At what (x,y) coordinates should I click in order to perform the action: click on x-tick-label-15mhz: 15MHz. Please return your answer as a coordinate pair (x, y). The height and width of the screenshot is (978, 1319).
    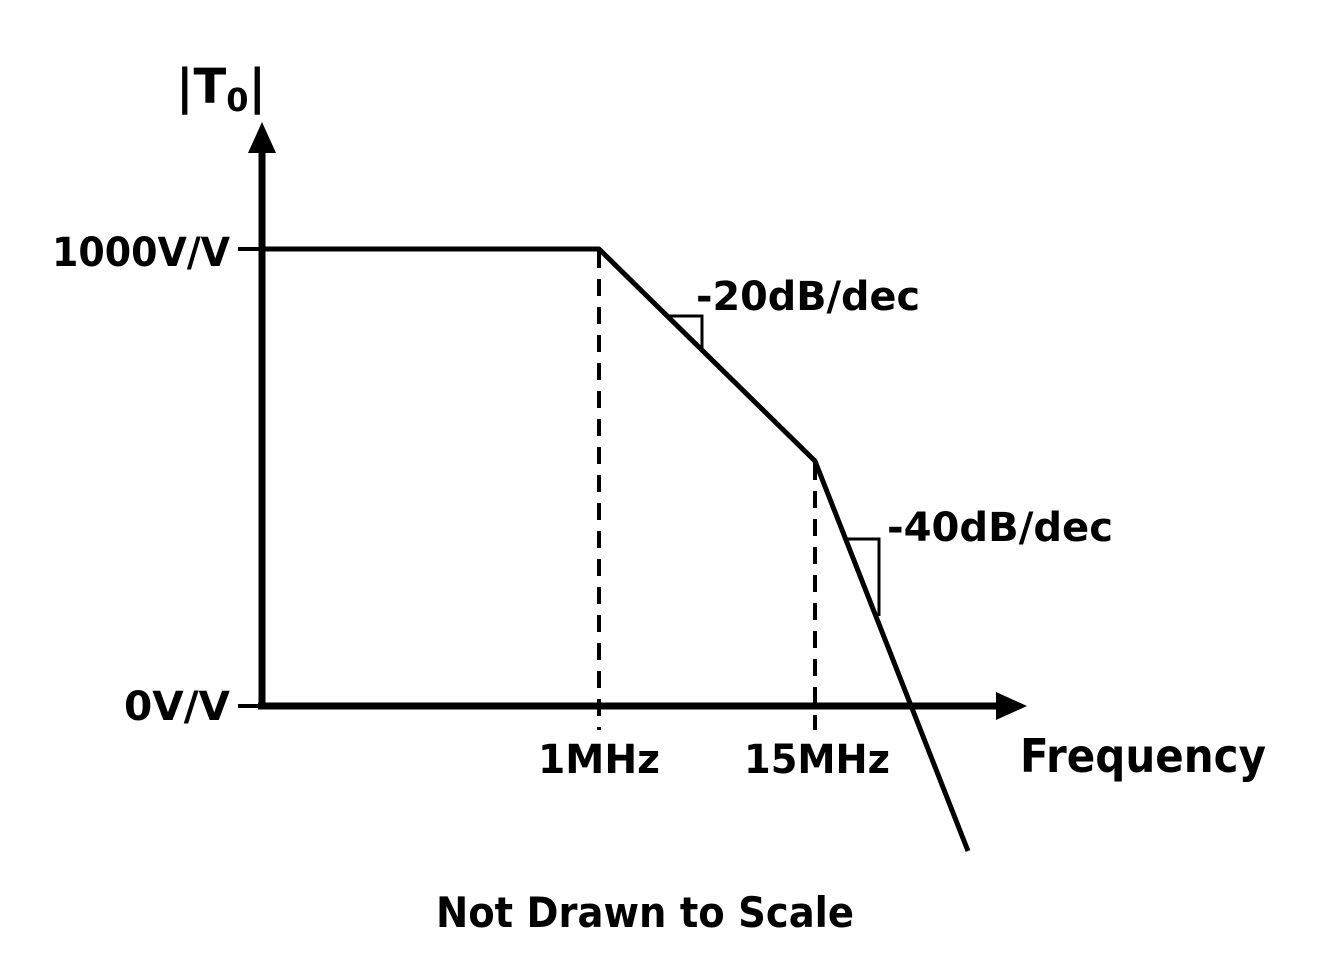
    Looking at the image, I should click on (817, 760).